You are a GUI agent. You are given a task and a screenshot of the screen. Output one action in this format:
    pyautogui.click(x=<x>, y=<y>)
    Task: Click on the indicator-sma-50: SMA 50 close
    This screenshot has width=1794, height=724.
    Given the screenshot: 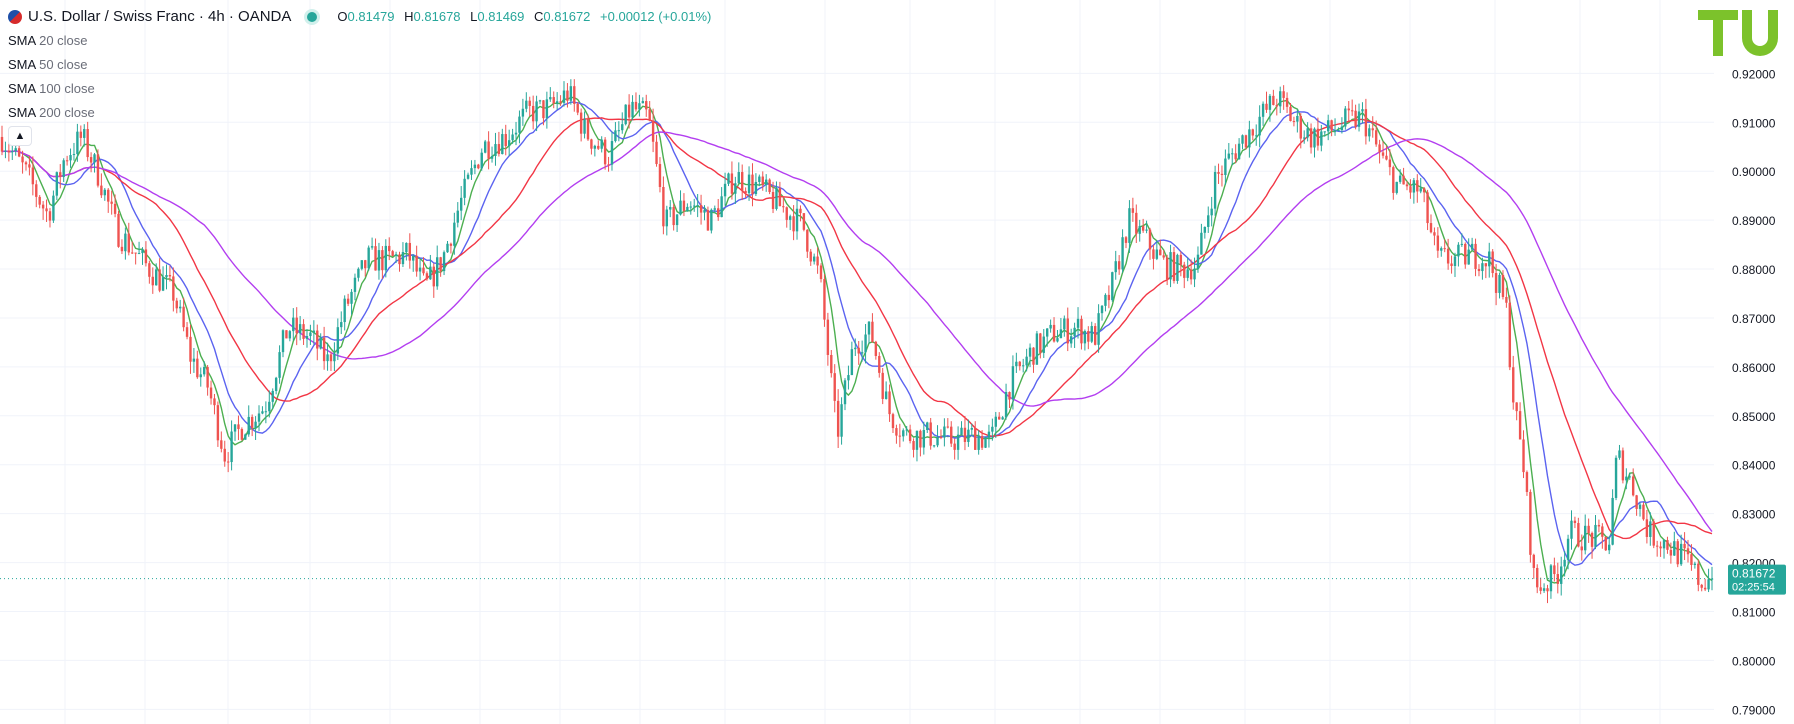 What is the action you would take?
    pyautogui.click(x=359, y=65)
    